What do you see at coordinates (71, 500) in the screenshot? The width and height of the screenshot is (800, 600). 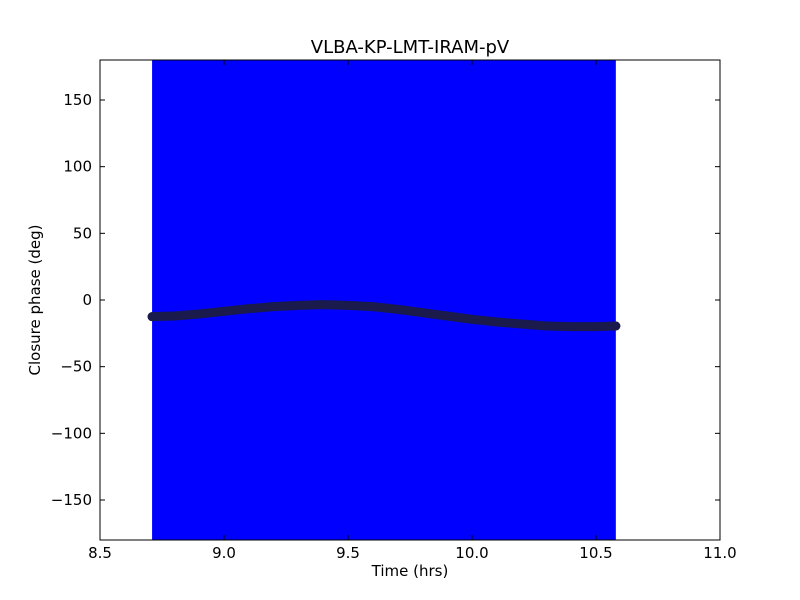 I see `y-tick-label: −150` at bounding box center [71, 500].